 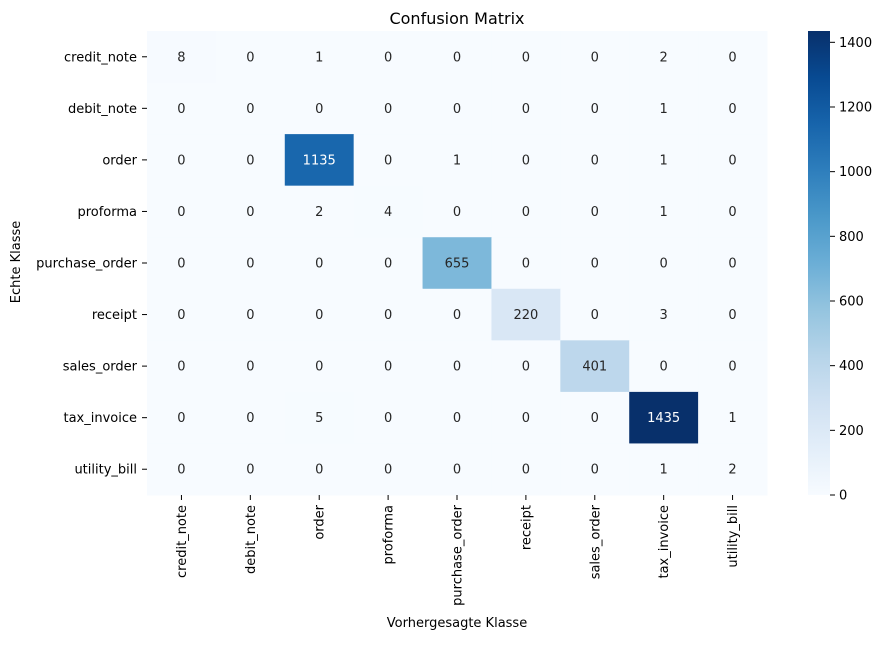 What do you see at coordinates (594, 367) in the screenshot?
I see `cell-value-label: 401` at bounding box center [594, 367].